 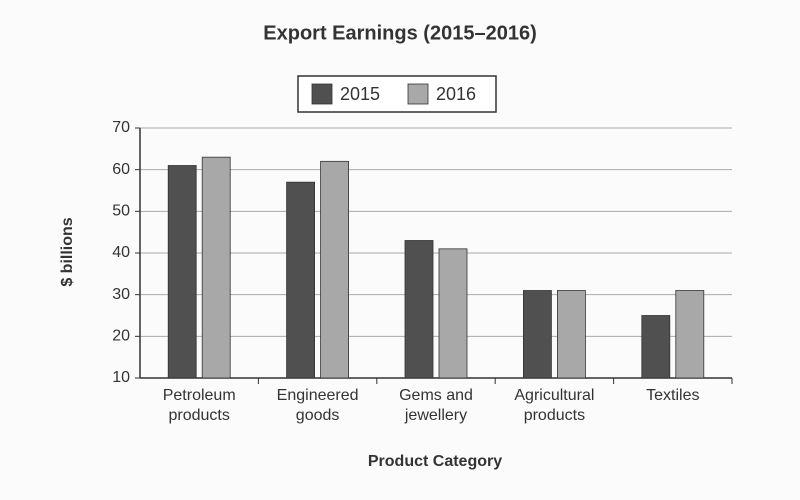 What do you see at coordinates (554, 405) in the screenshot?
I see `x-tick-label: Agricultural products` at bounding box center [554, 405].